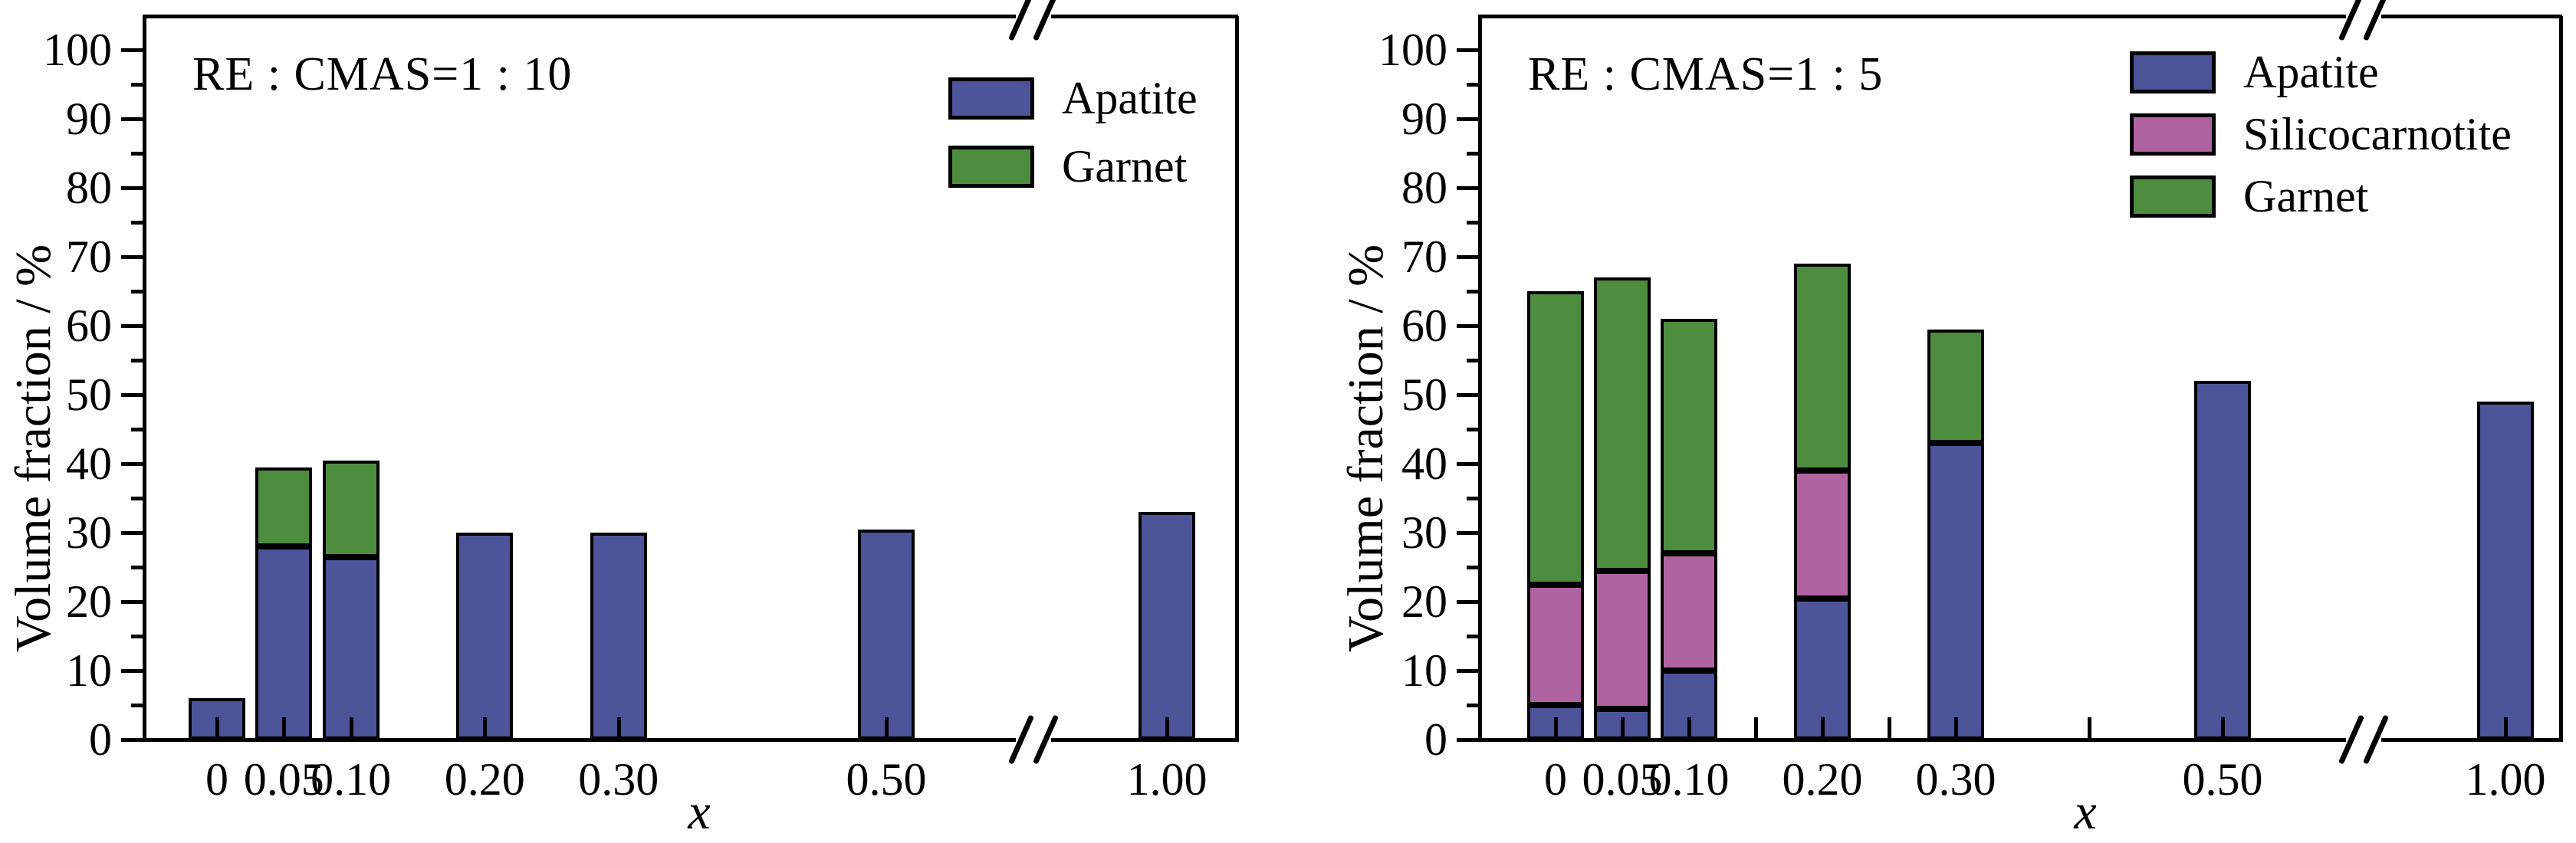 Image resolution: width=2576 pixels, height=843 pixels. Describe the element at coordinates (887, 779) in the screenshot. I see `x-tick-label: 0.50` at that location.